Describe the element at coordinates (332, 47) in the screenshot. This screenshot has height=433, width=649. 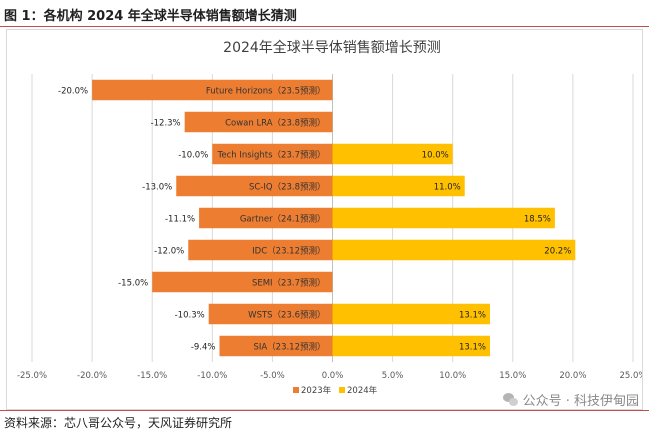
I see `chart-title: 2024年全球半导体销售额增长预测` at that location.